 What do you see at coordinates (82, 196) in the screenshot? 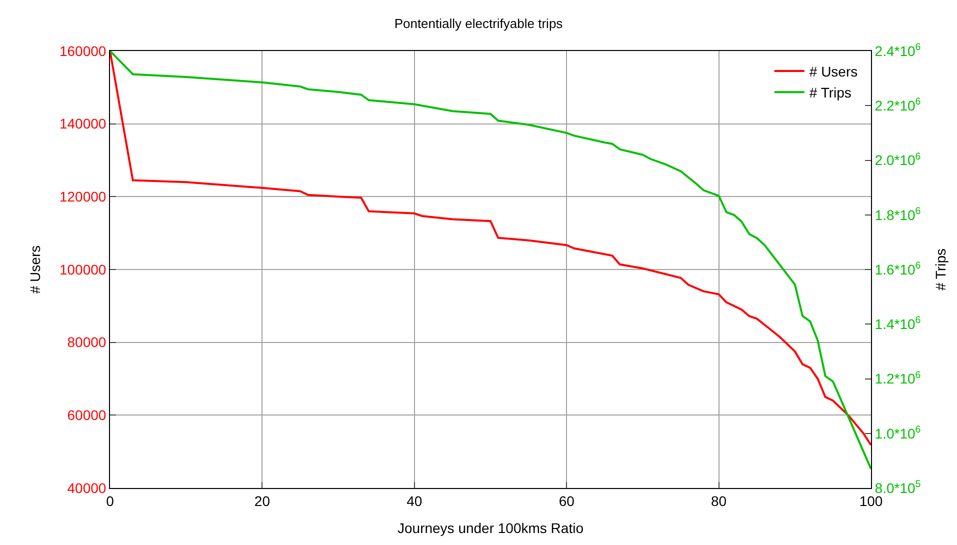
I see `y-tick-label: 120000` at bounding box center [82, 196].